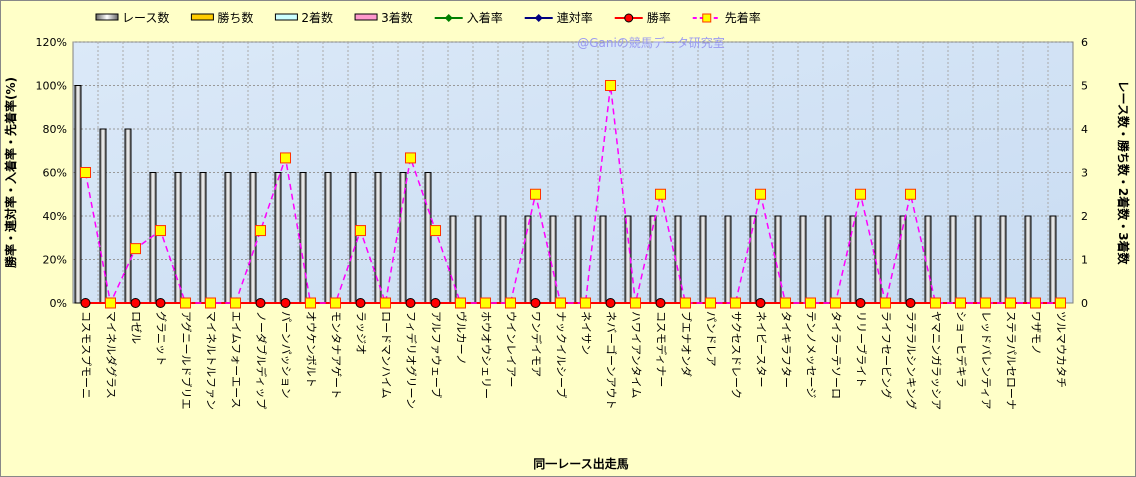  Describe the element at coordinates (862, 349) in the screenshot. I see `x-tick-label: リリーブライト` at that location.